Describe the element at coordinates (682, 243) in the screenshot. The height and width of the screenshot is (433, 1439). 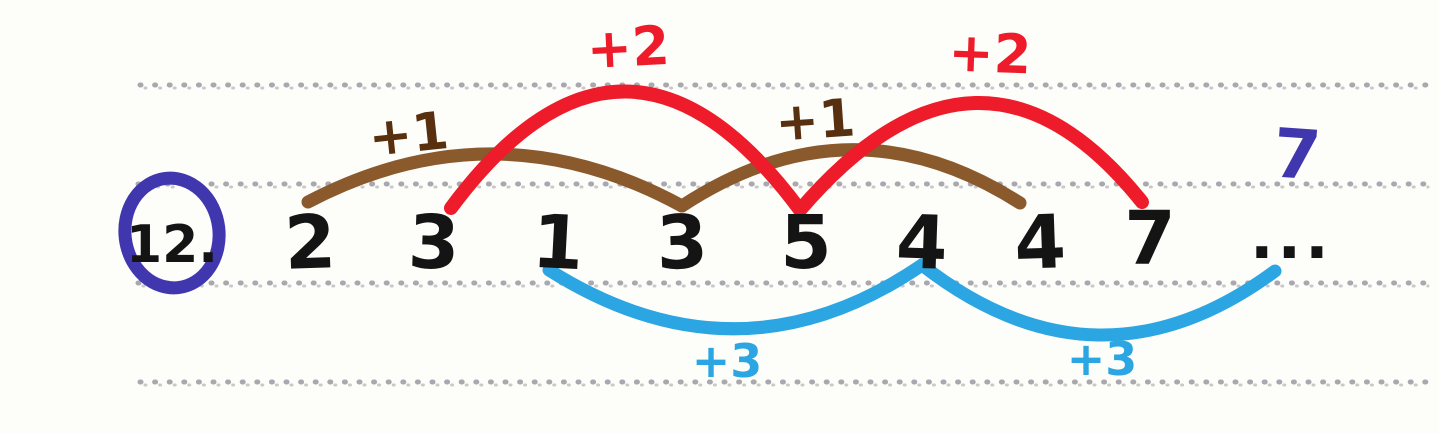
I see `sequence-term-4: 3` at that location.